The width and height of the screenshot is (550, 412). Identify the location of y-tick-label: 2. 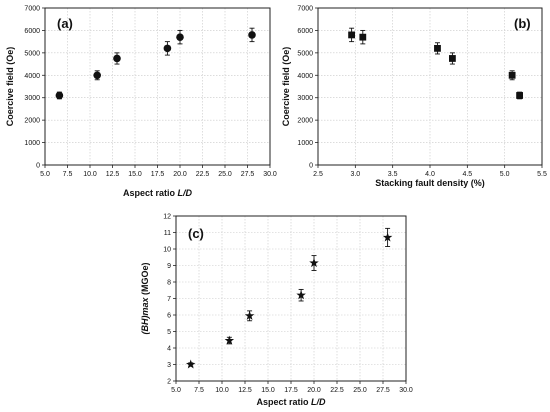
(169, 382).